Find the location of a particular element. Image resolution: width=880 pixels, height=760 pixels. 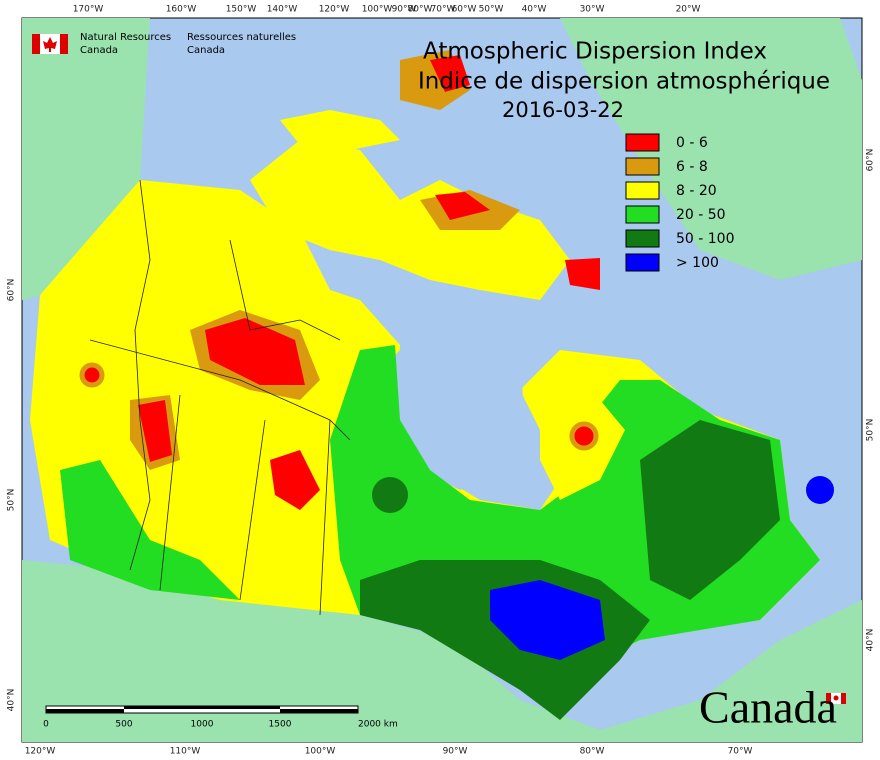

legend-label: 6 - 8 is located at coordinates (692, 167).